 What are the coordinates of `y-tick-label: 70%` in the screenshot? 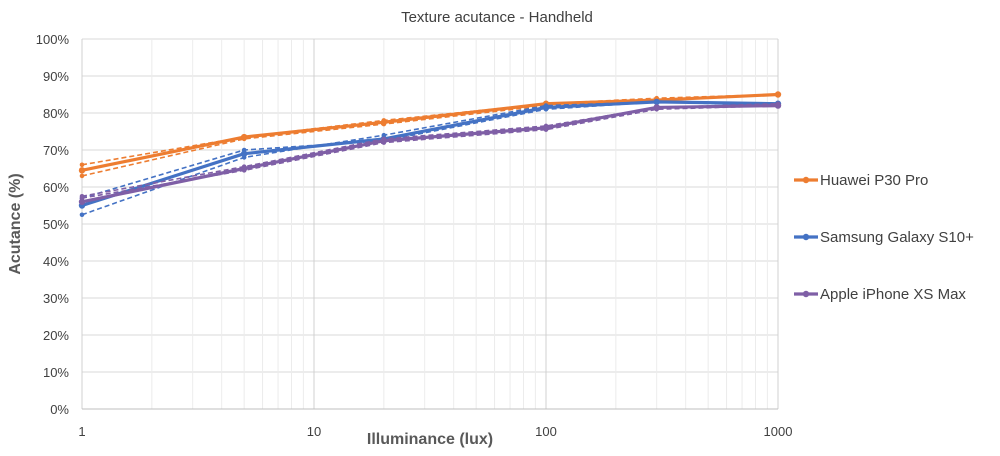 It's located at (56, 150).